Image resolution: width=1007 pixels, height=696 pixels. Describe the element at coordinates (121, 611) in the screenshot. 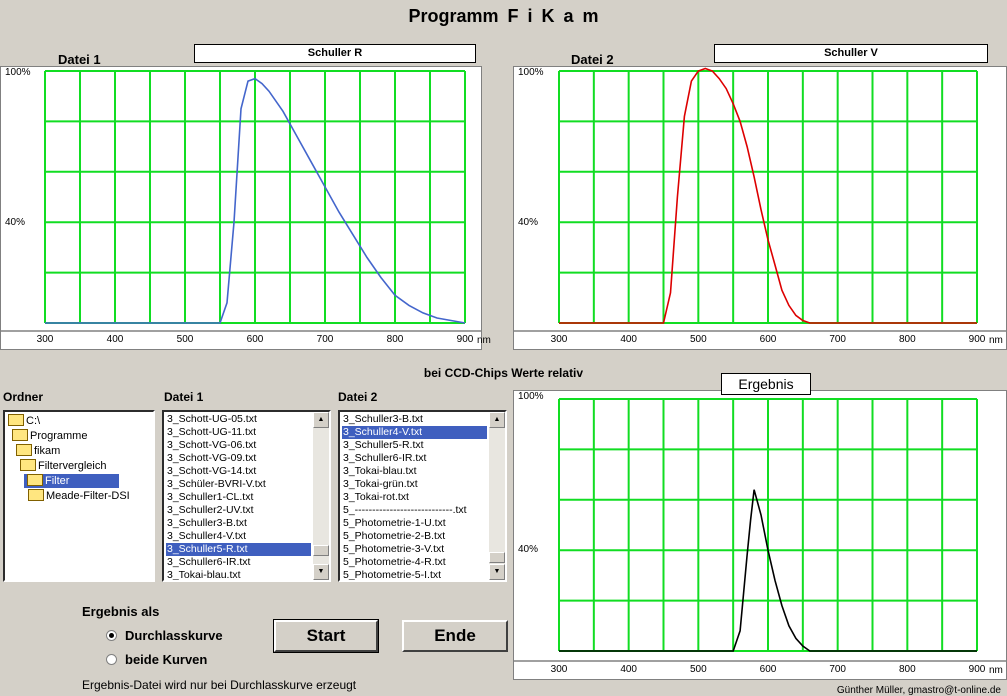

I see `result-options-heading: Ergebnis als` at that location.